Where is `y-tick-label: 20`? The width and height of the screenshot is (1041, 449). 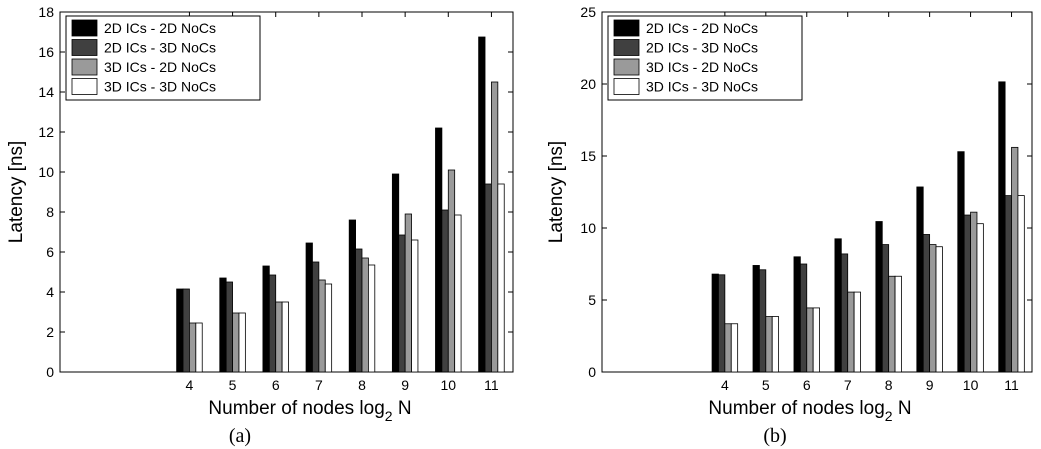 y-tick-label: 20 is located at coordinates (588, 84).